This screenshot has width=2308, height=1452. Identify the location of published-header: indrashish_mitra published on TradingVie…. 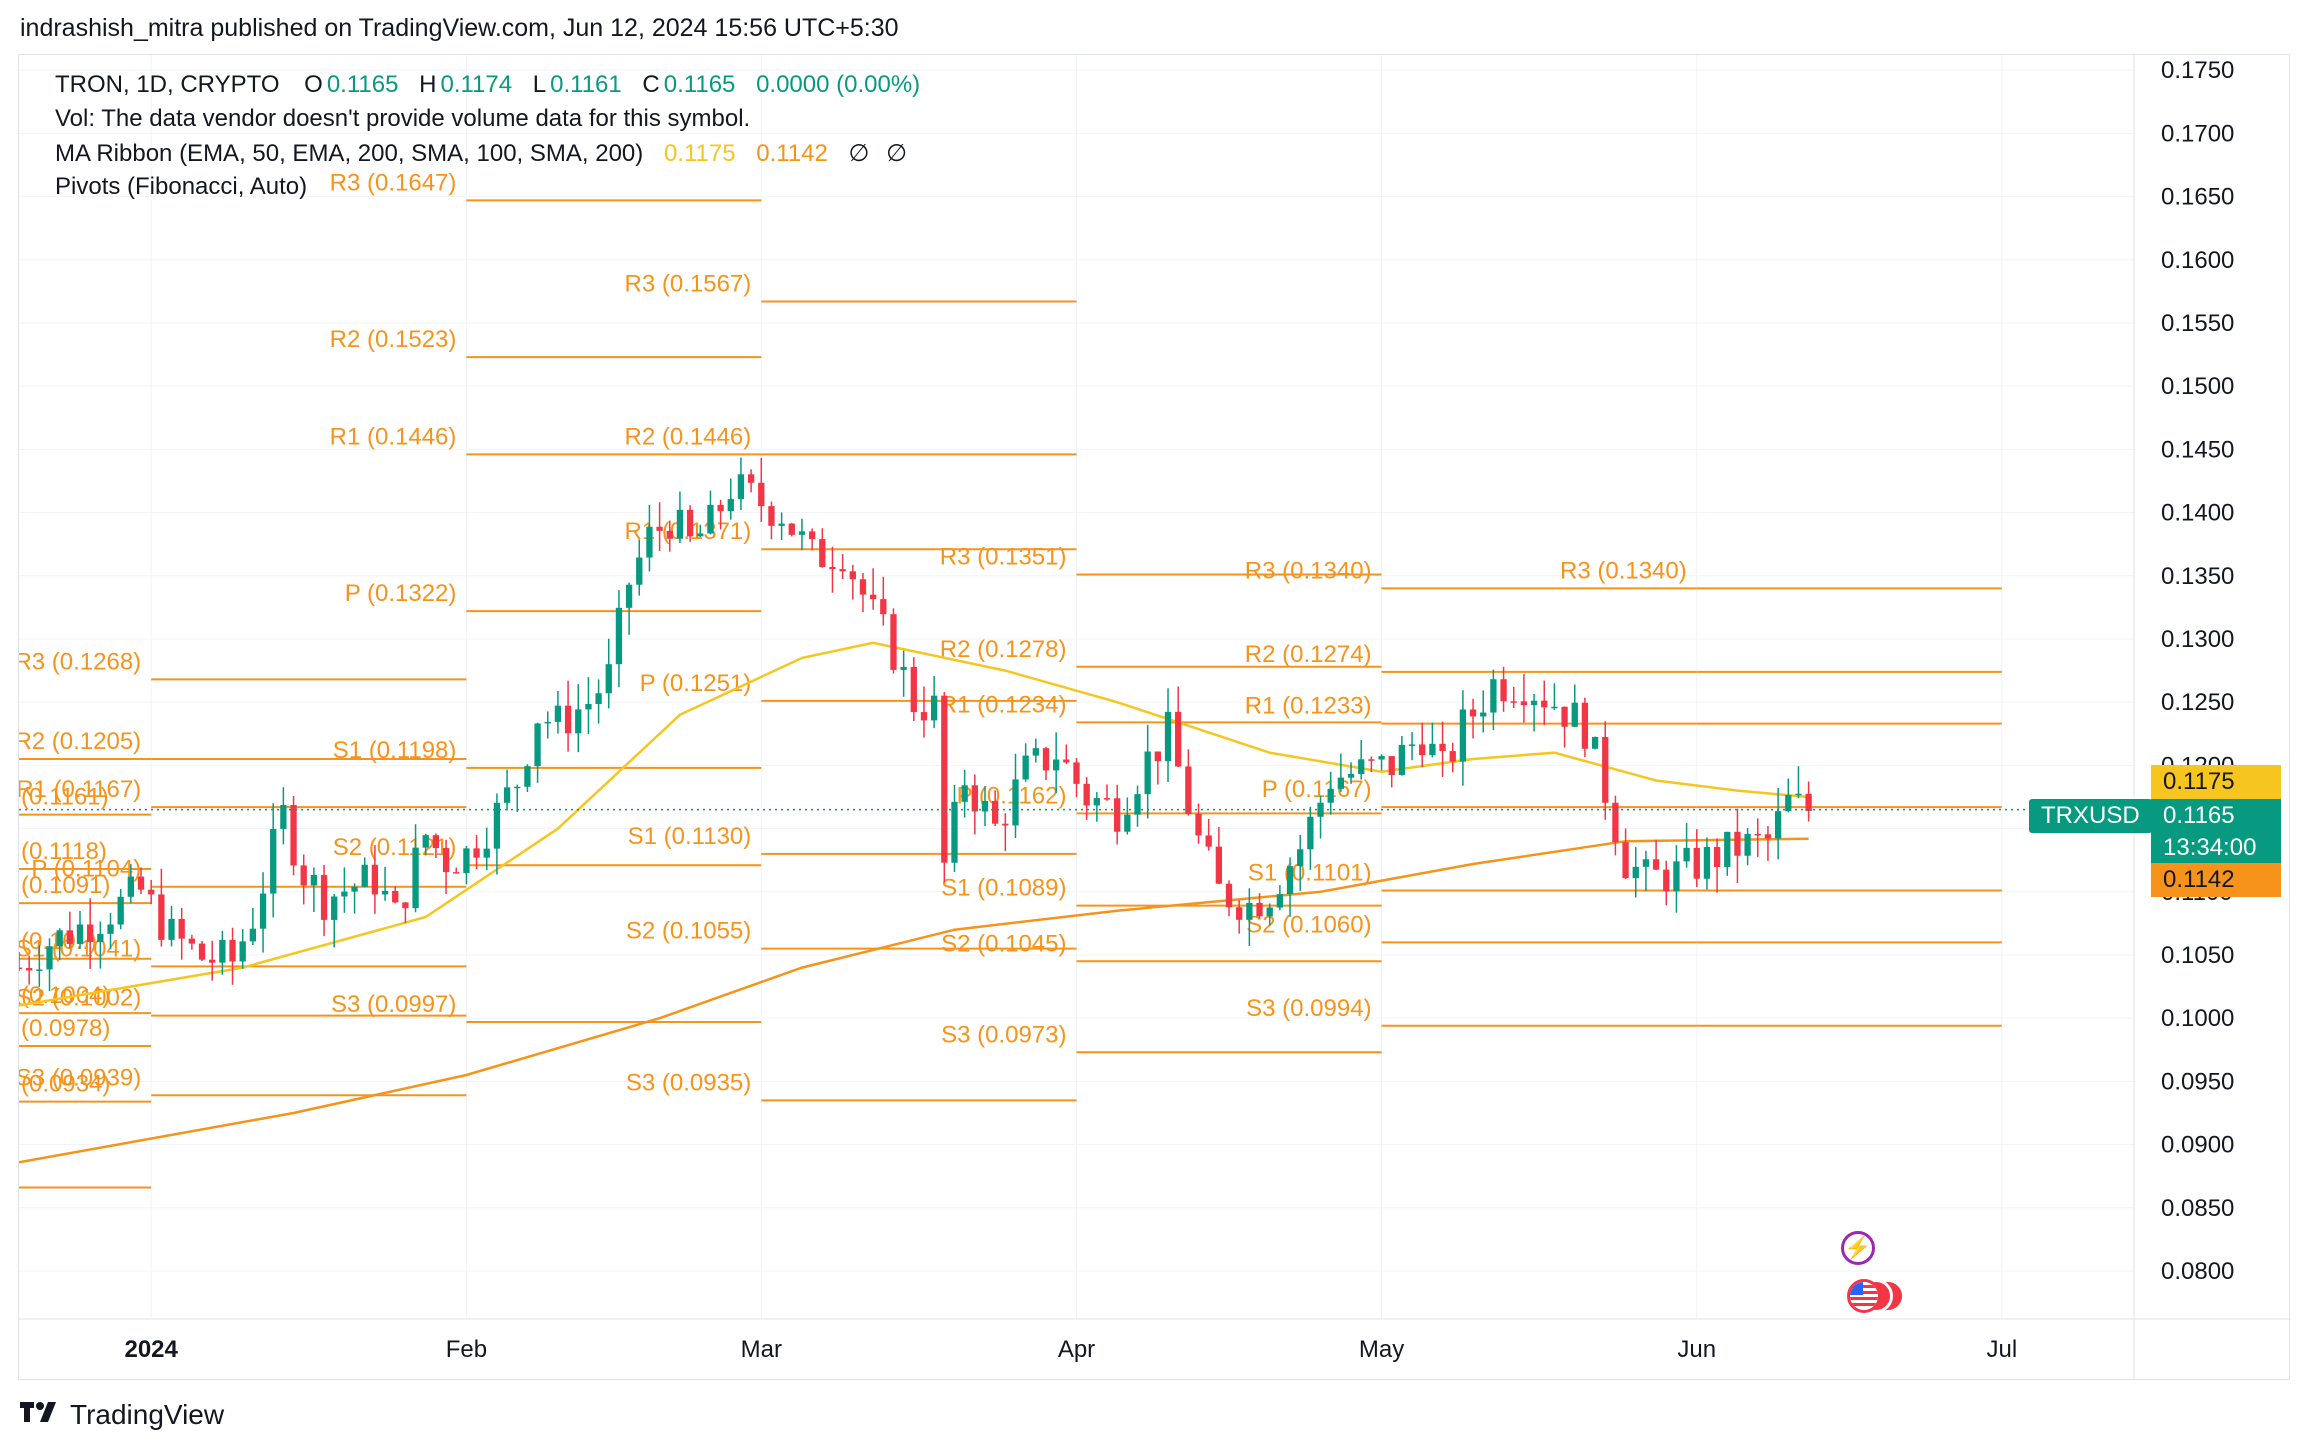
(459, 28).